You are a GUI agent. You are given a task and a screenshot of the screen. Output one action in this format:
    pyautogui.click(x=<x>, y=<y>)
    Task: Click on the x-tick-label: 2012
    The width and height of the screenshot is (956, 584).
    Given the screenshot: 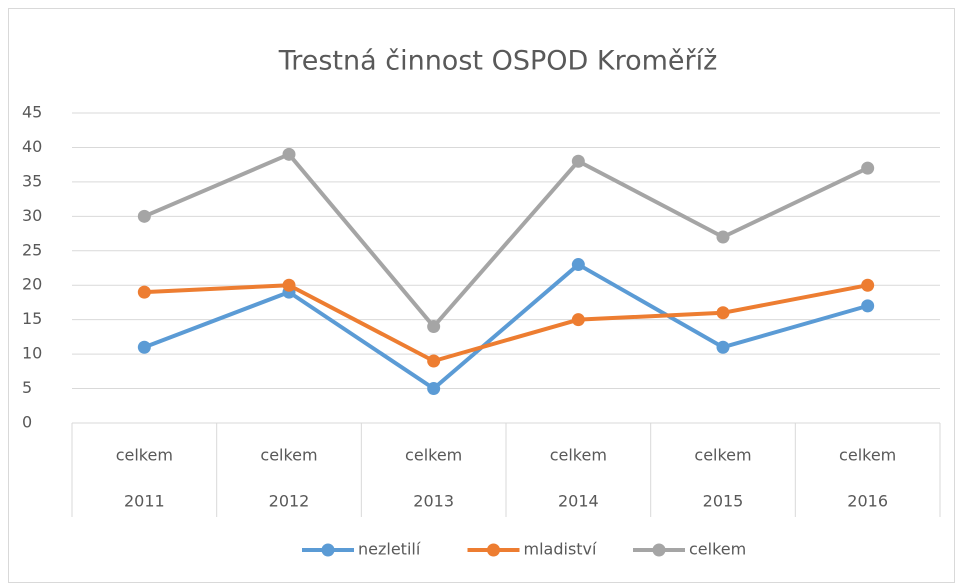 What is the action you would take?
    pyautogui.click(x=289, y=501)
    